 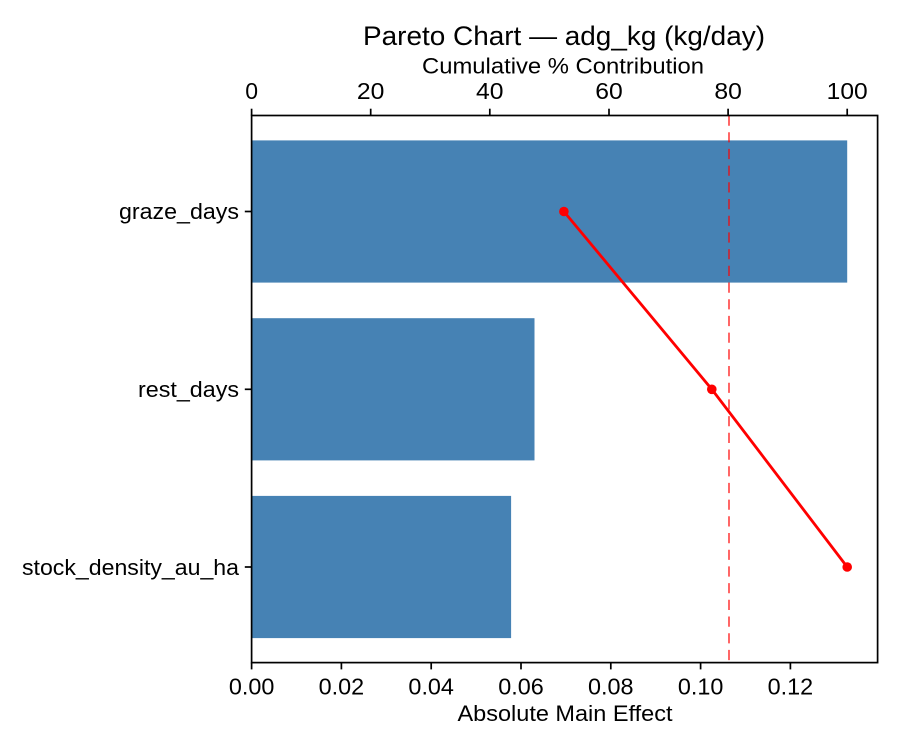 What do you see at coordinates (563, 66) in the screenshot?
I see `svg-text: Cumulative % Contribution` at bounding box center [563, 66].